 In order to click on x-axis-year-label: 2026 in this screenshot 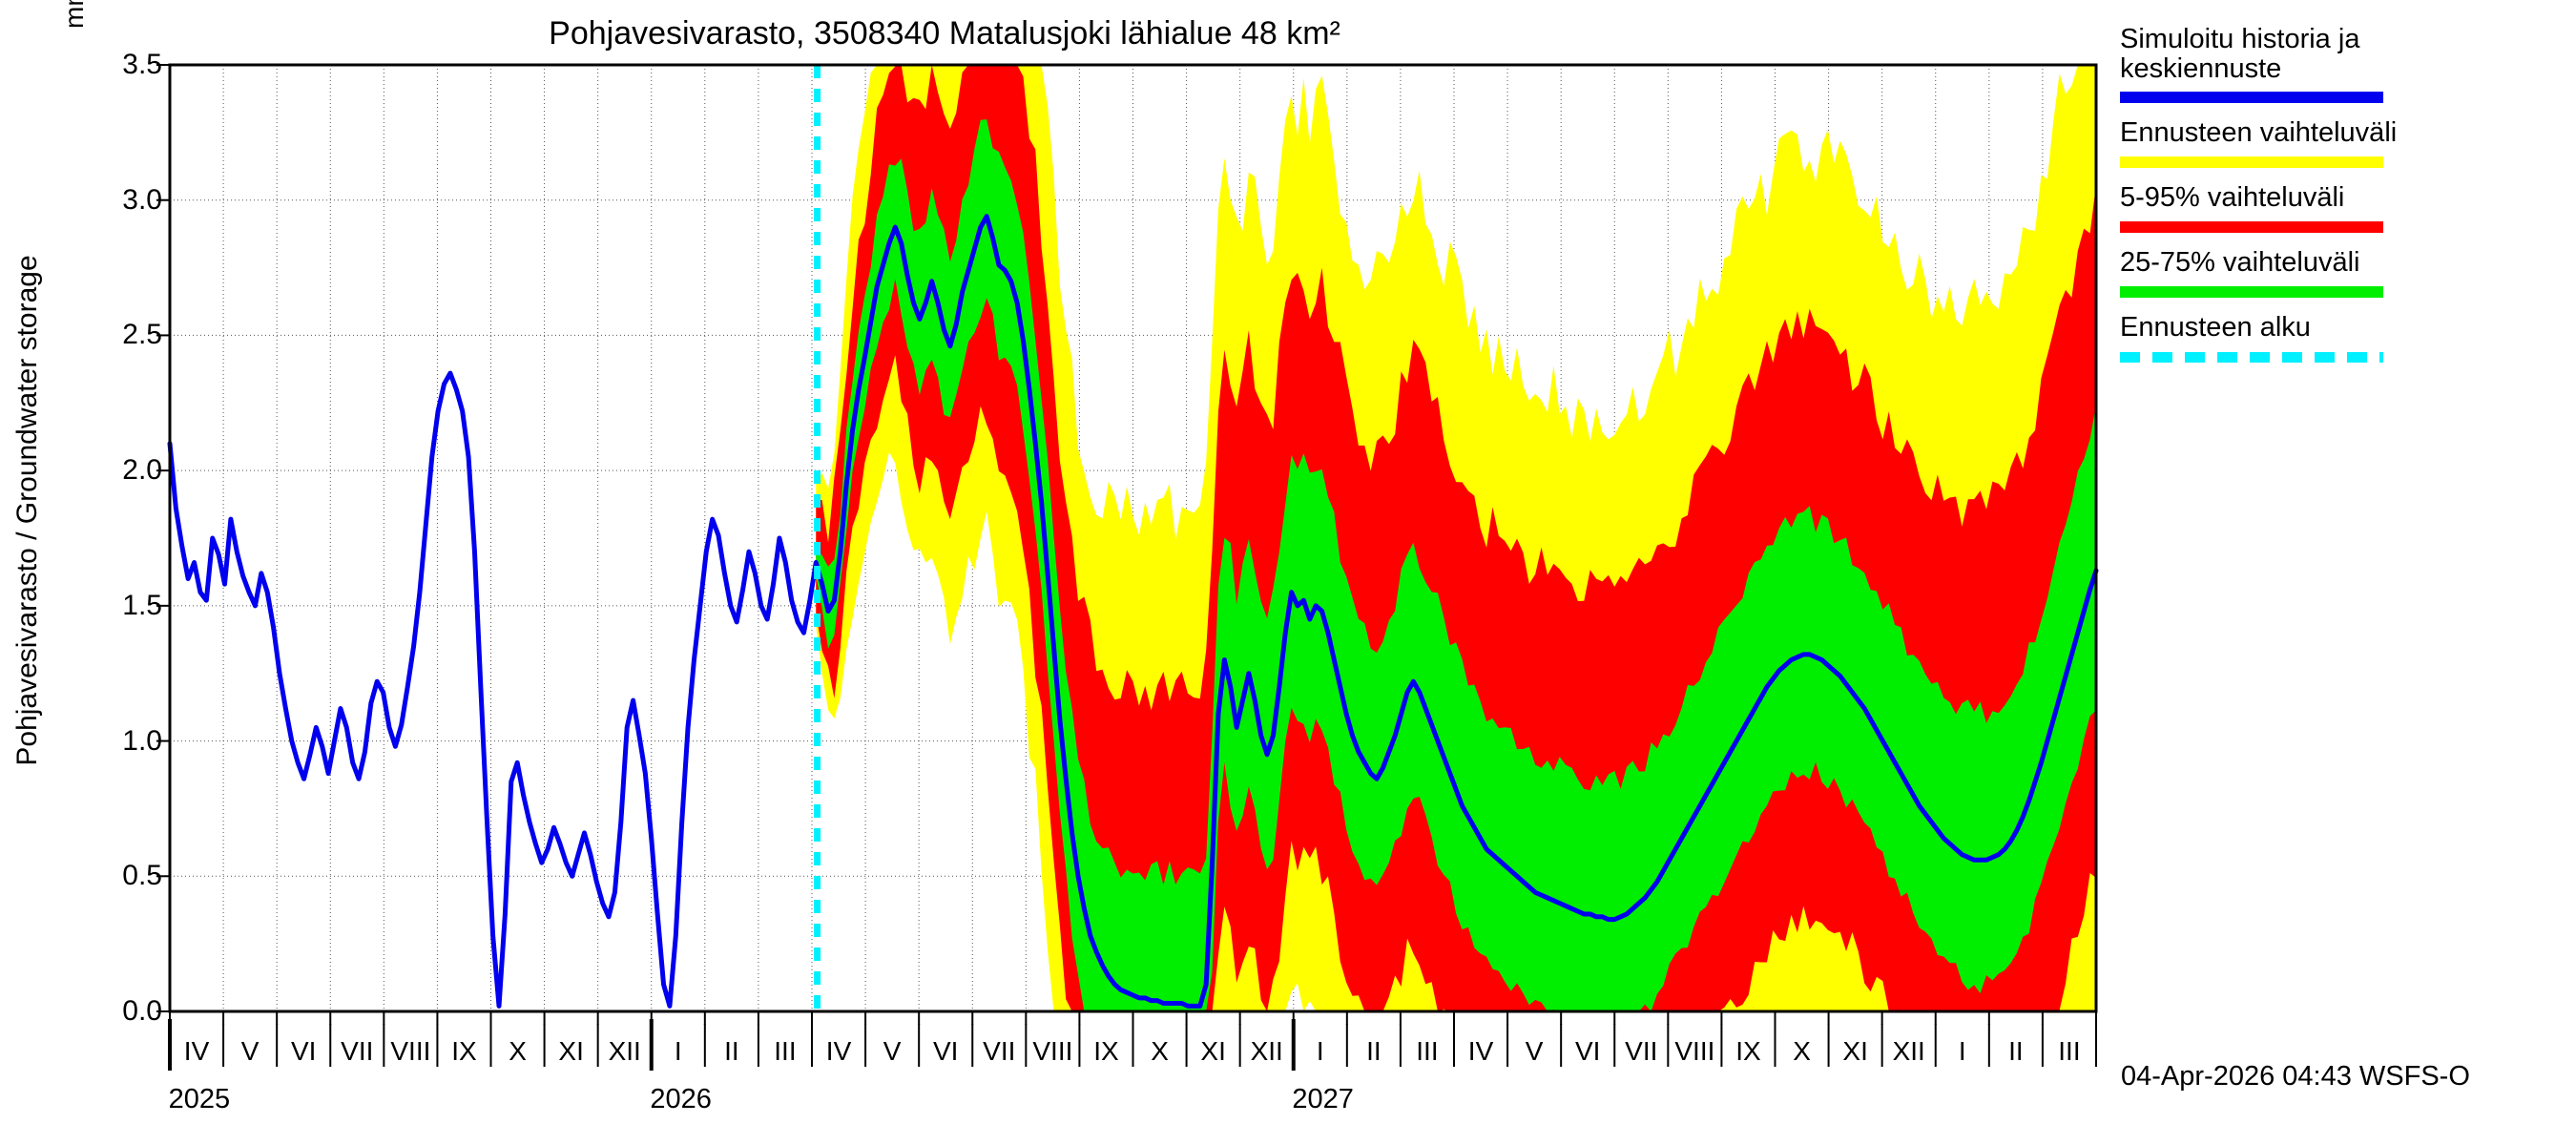, I will do `click(681, 1099)`.